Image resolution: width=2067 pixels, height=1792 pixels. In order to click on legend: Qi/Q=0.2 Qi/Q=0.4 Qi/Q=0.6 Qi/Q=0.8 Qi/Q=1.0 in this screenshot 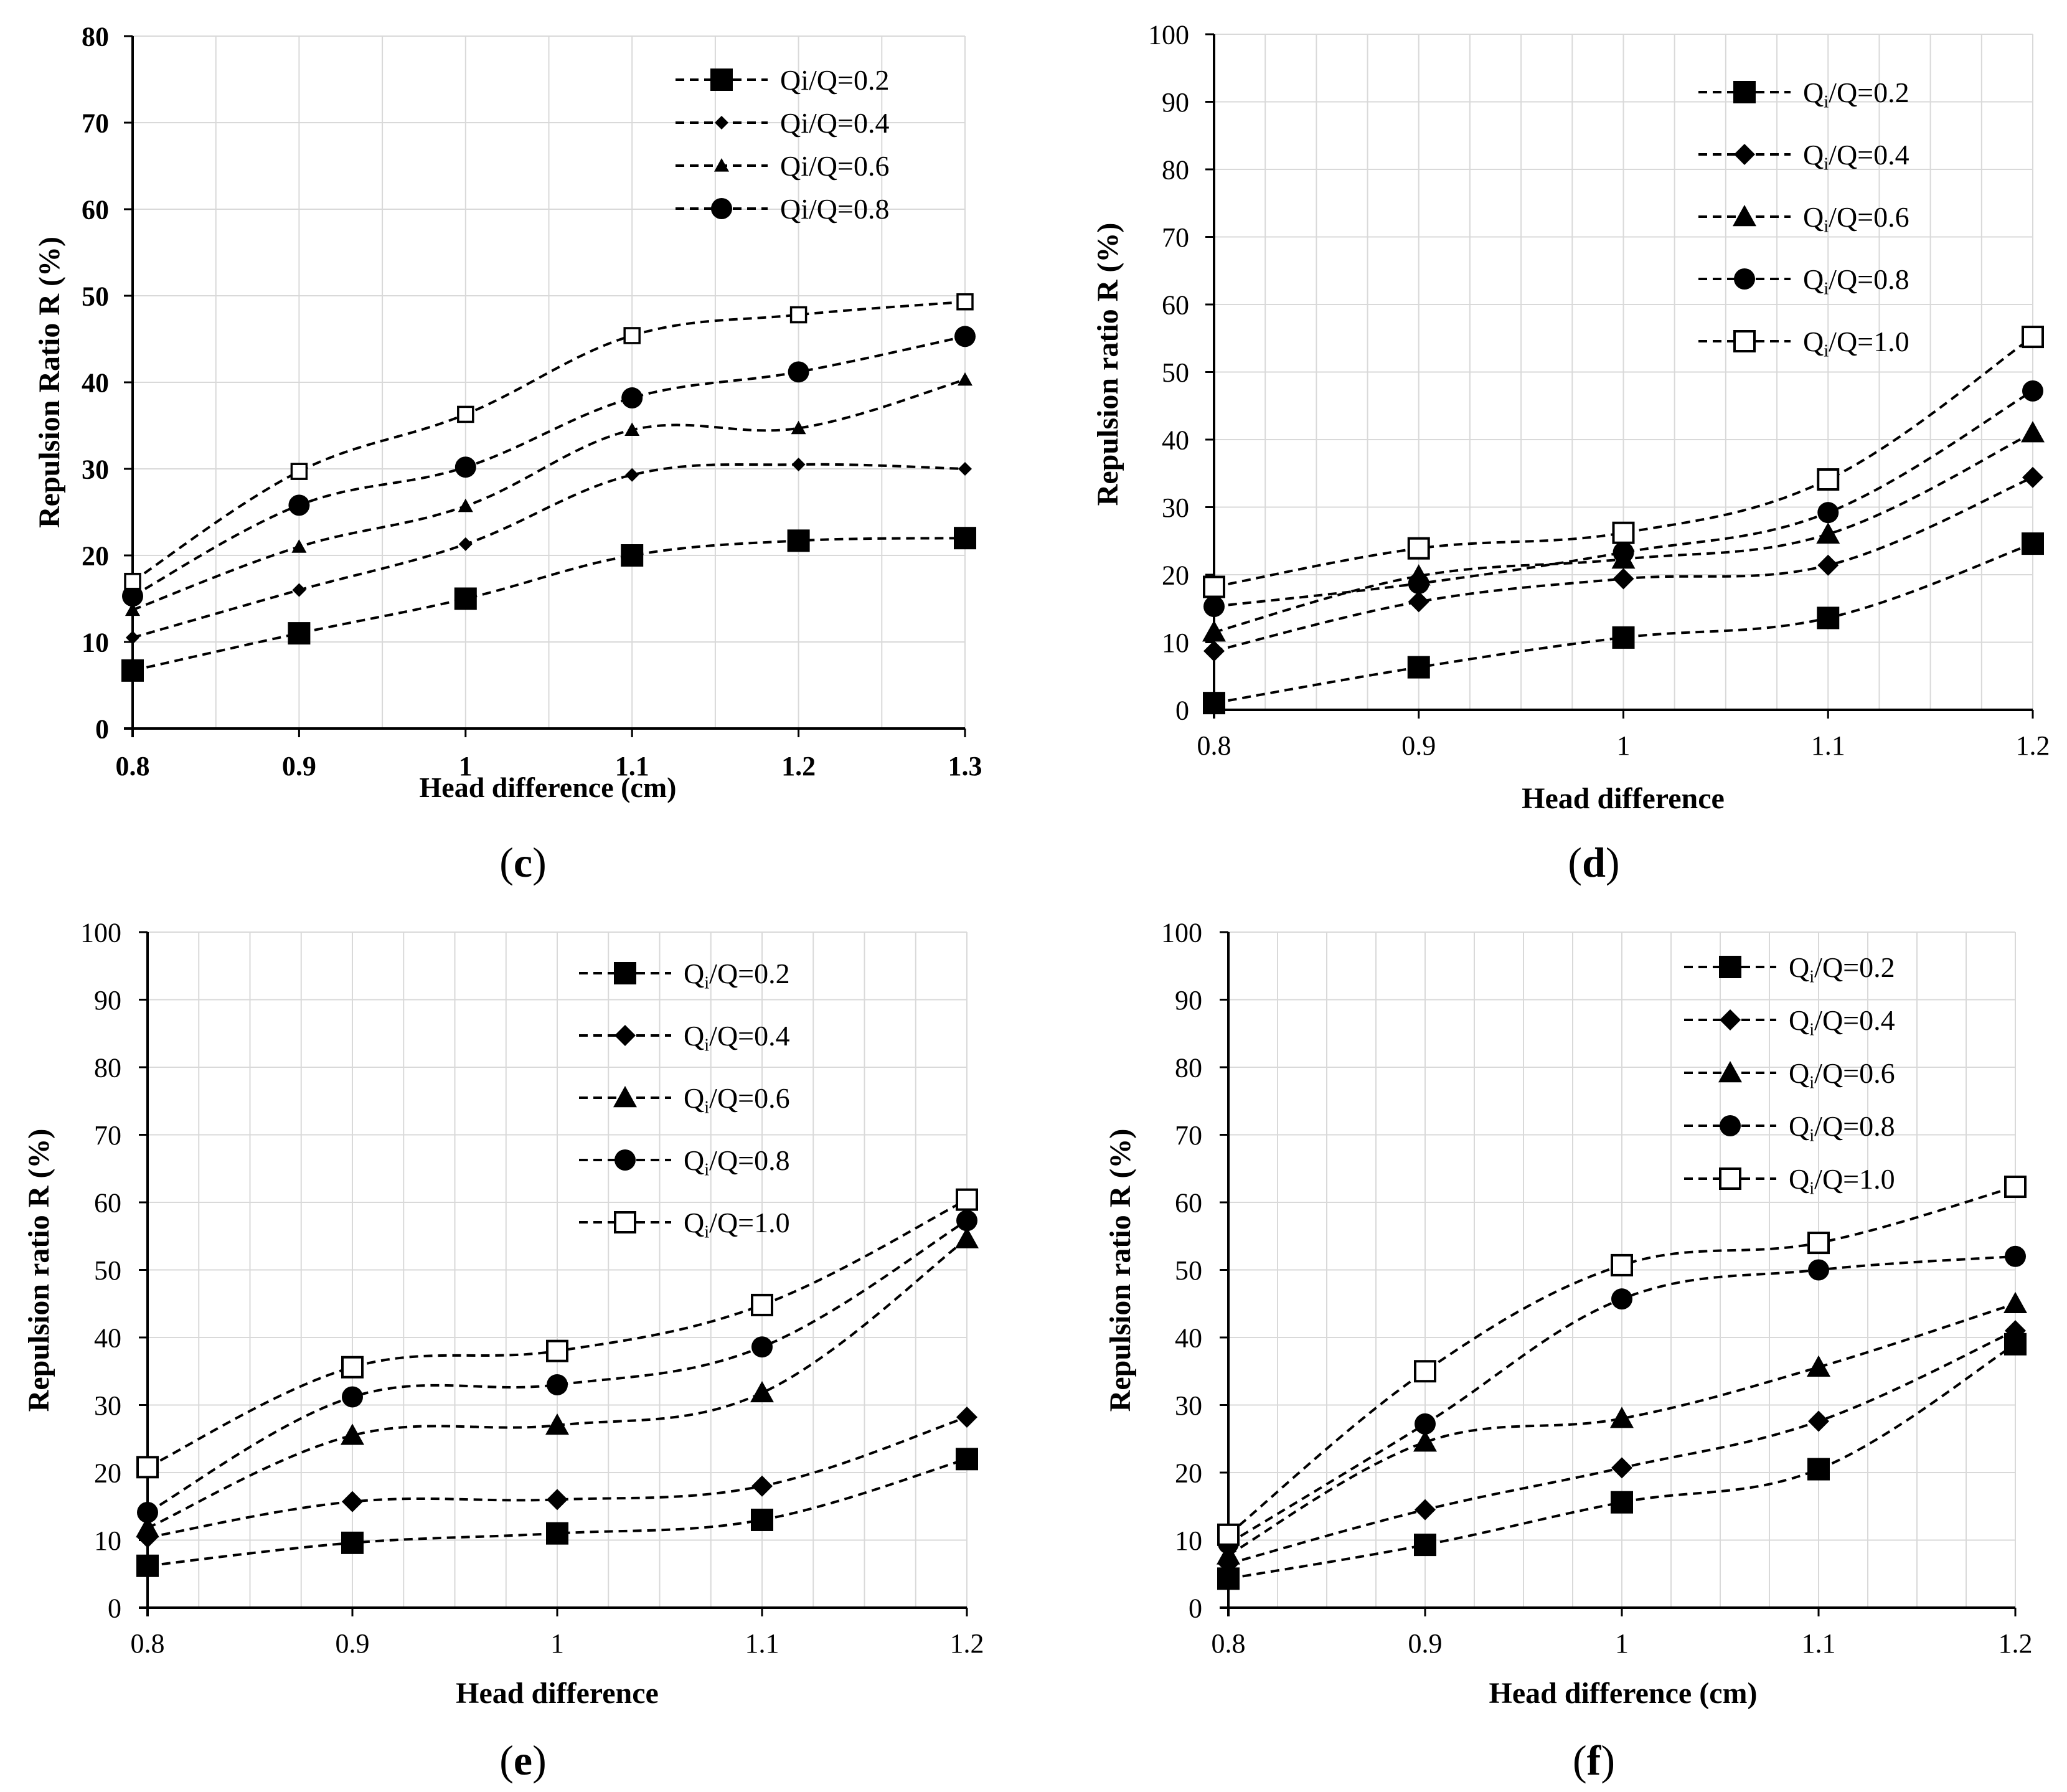, I will do `click(1804, 219)`.